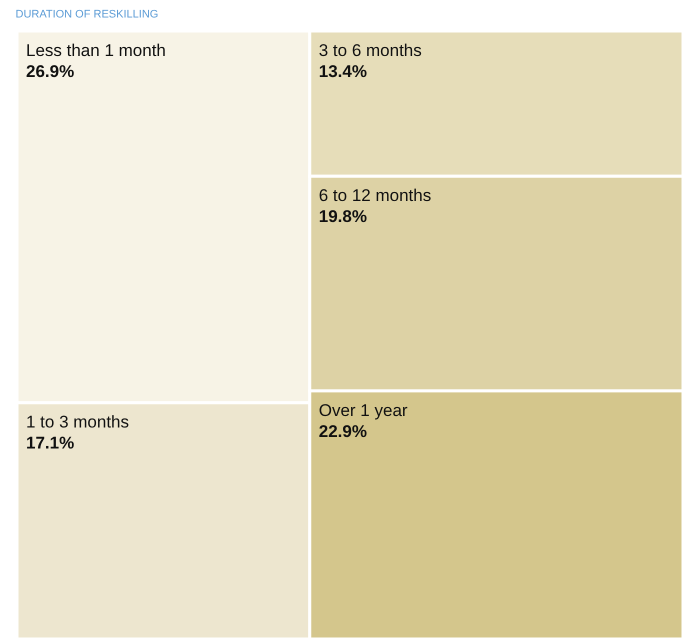 This screenshot has height=641, width=692. I want to click on data-label: 26.9%, so click(50, 71).